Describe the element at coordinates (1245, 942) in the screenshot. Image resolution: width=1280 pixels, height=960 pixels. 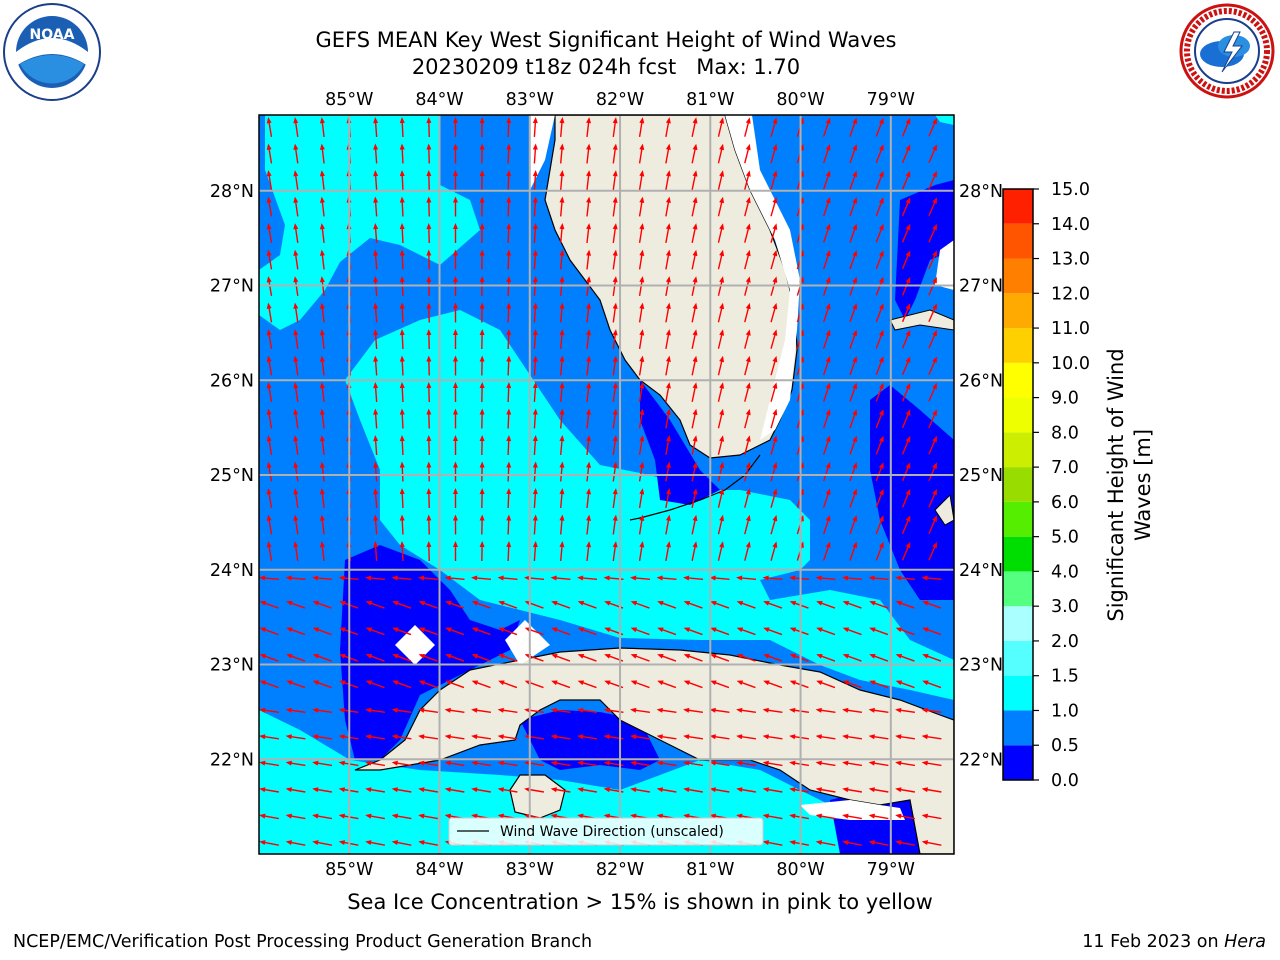
I see `footer-host: Hera` at that location.